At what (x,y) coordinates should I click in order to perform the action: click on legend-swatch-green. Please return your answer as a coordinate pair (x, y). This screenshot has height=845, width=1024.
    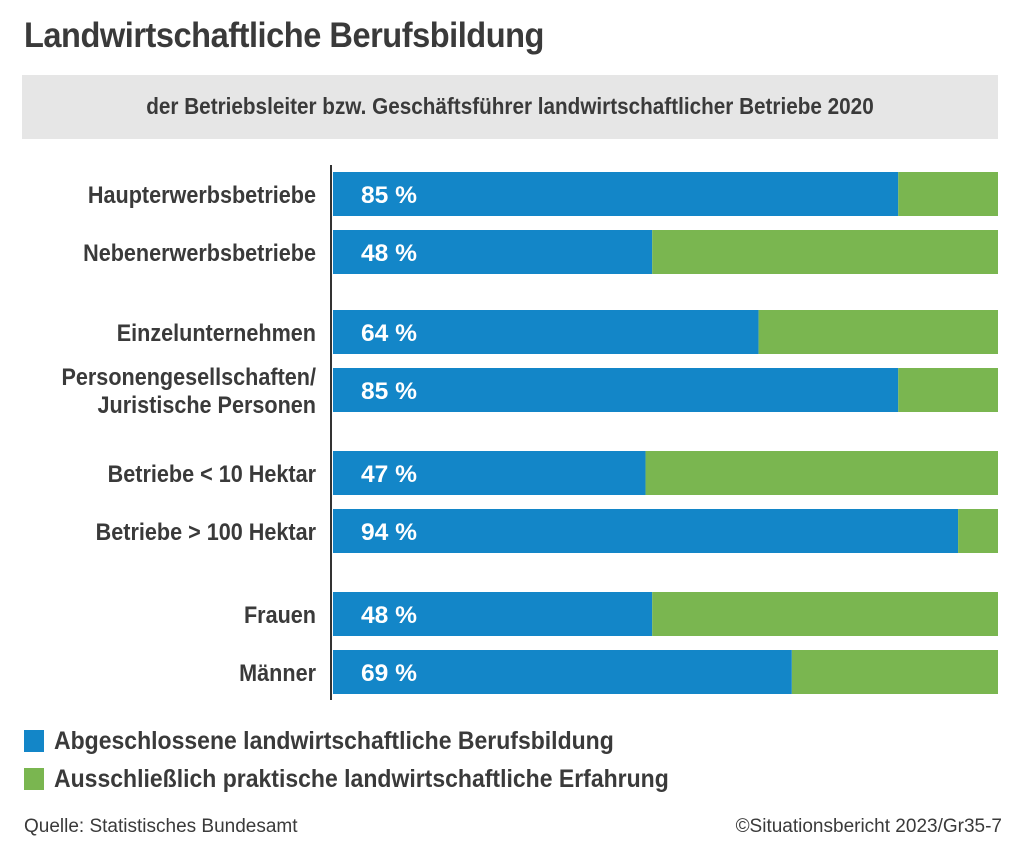
    Looking at the image, I should click on (34, 779).